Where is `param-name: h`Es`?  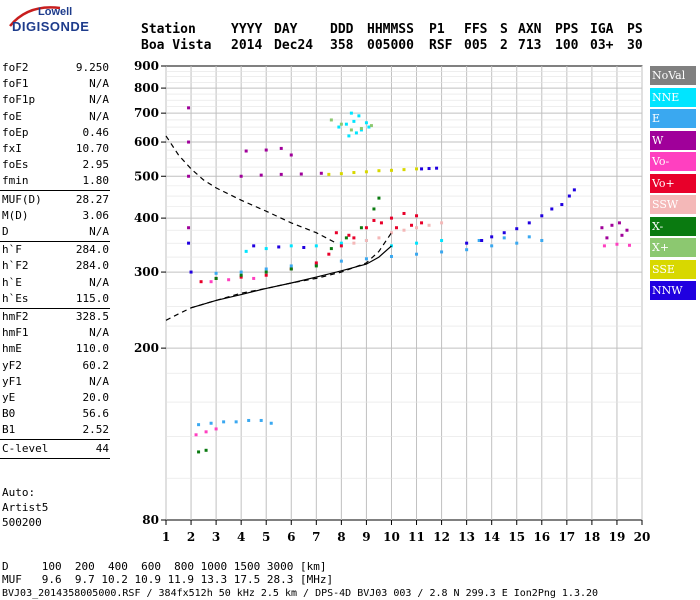
param-name: h`Es is located at coordinates (15, 298).